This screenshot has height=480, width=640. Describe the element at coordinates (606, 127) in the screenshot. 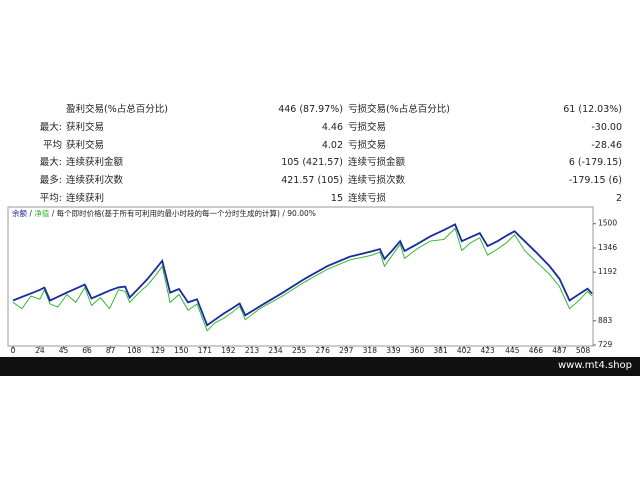

I see `stats-cell: -30.00` at that location.